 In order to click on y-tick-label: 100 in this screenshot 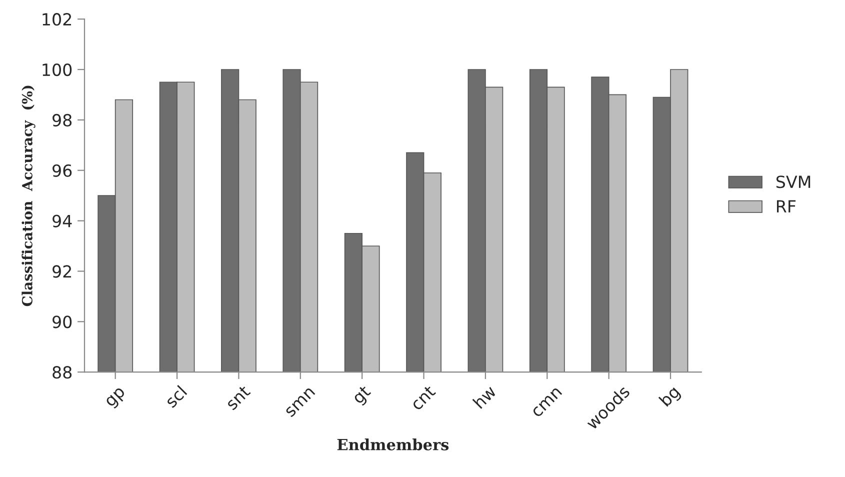, I will do `click(57, 69)`.